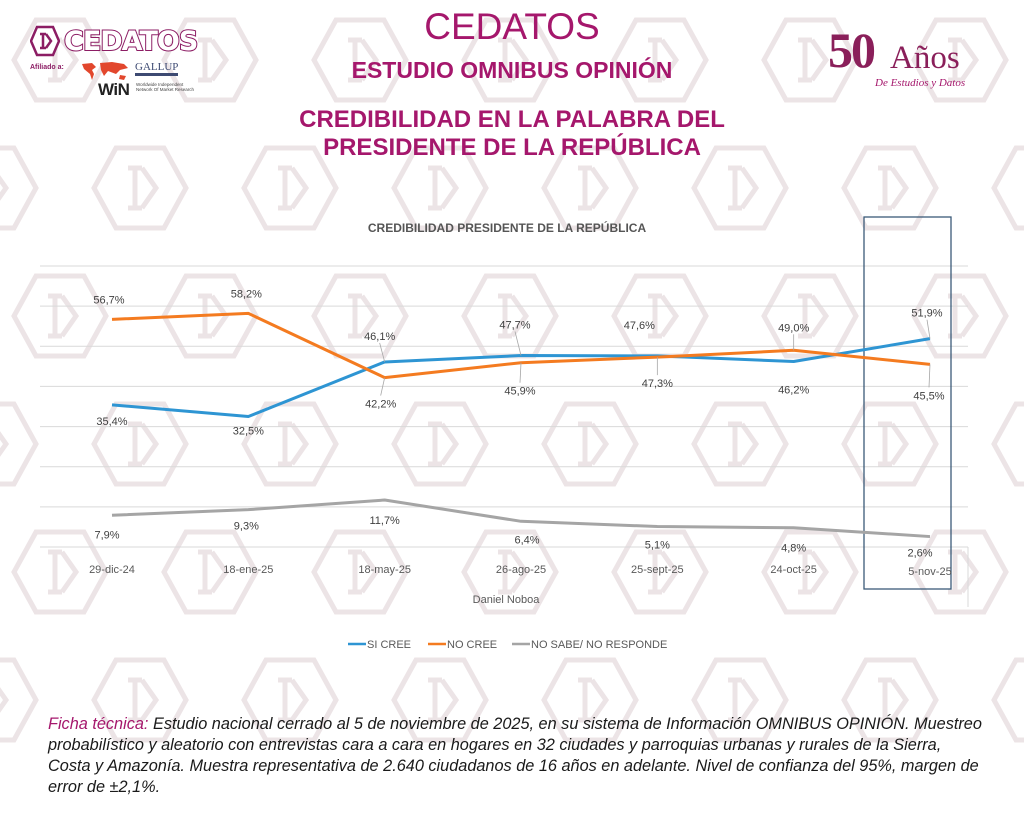 The height and width of the screenshot is (816, 1024). I want to click on page-title: CEDATOS, so click(512, 26).